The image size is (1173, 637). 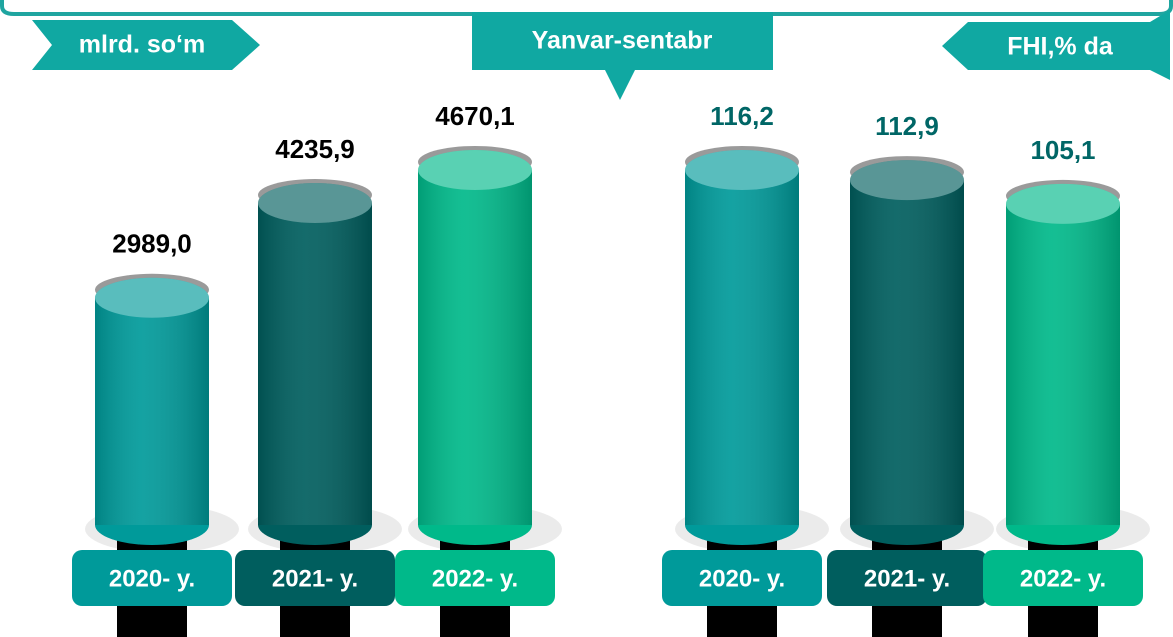 What do you see at coordinates (586, 8) in the screenshot?
I see `top-border` at bounding box center [586, 8].